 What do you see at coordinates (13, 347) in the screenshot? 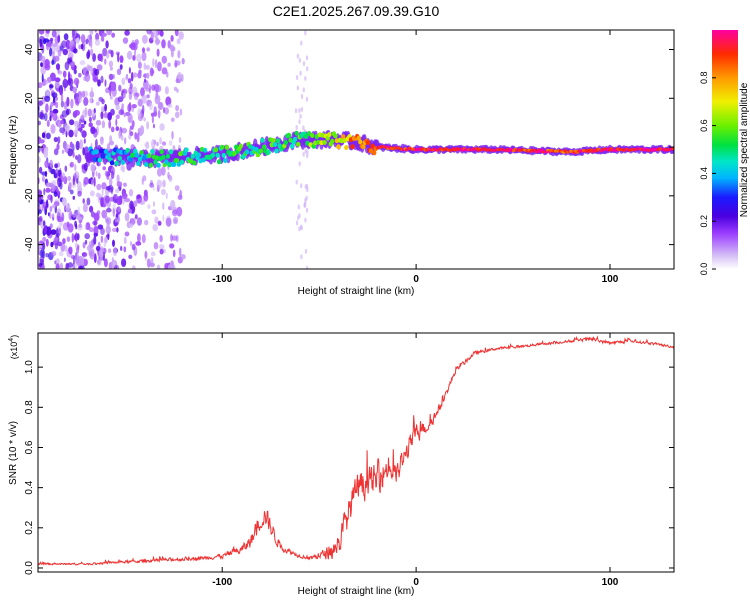
I see `snr-scale-label: (x104)` at bounding box center [13, 347].